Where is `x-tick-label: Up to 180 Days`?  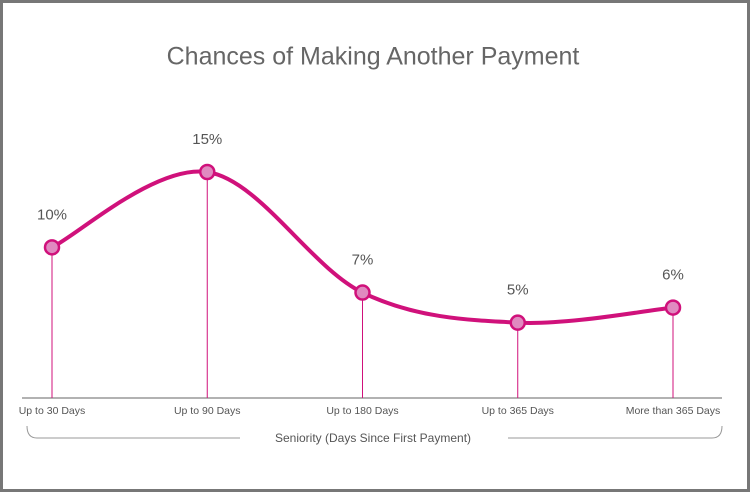
x-tick-label: Up to 180 Days is located at coordinates (362, 411).